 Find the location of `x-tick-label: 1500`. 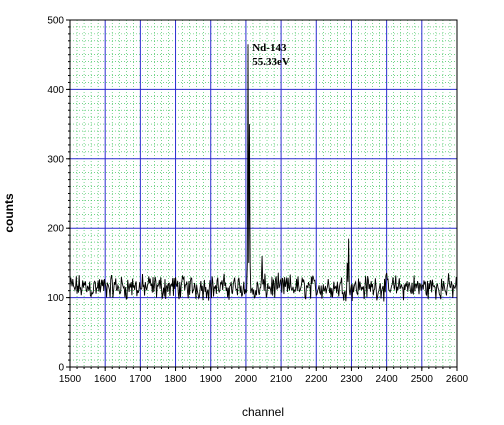

x-tick-label: 1500 is located at coordinates (70, 379).